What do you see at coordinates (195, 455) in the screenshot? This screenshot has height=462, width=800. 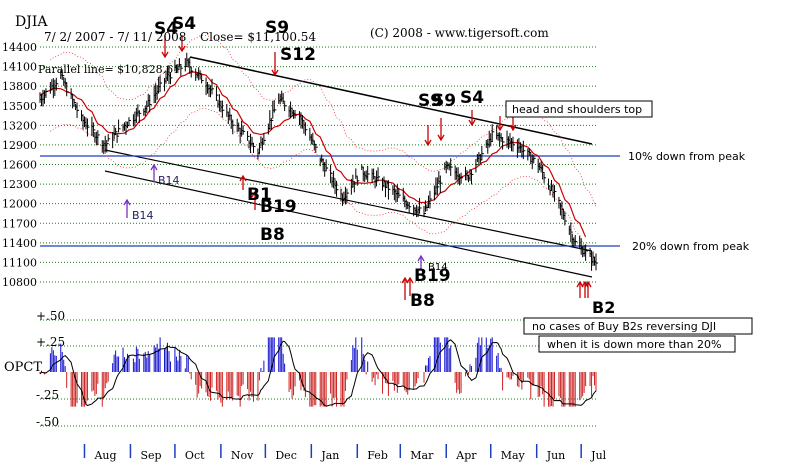 I see `month-label: Oct` at bounding box center [195, 455].